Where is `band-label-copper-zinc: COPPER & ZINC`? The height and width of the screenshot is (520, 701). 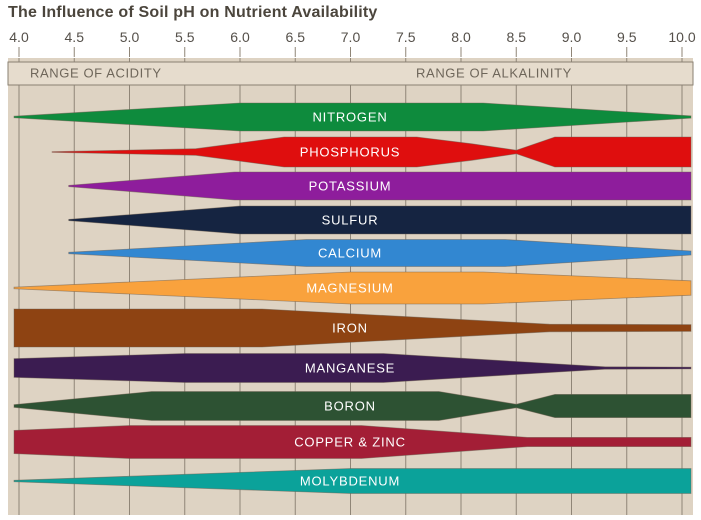
band-label-copper-zinc: COPPER & ZINC is located at coordinates (350, 442).